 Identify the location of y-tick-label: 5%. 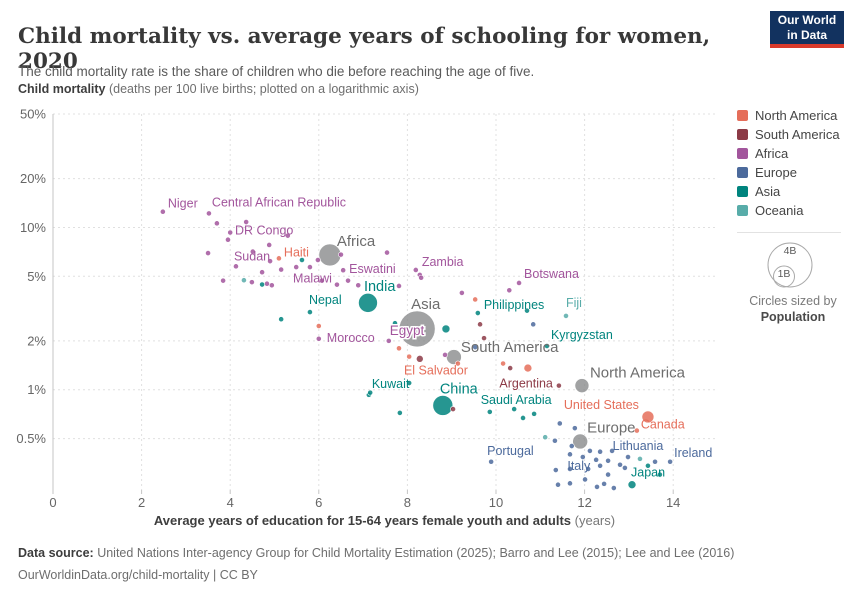
(36, 276).